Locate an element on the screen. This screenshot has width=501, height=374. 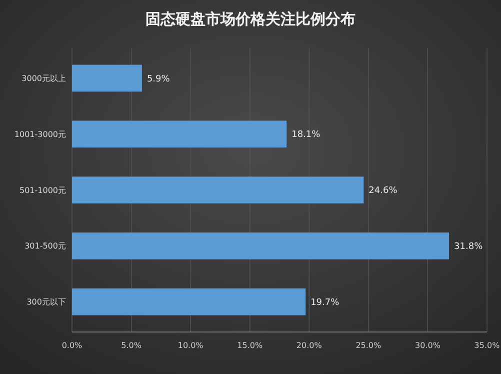
x-tick-label: 20.0% is located at coordinates (309, 345).